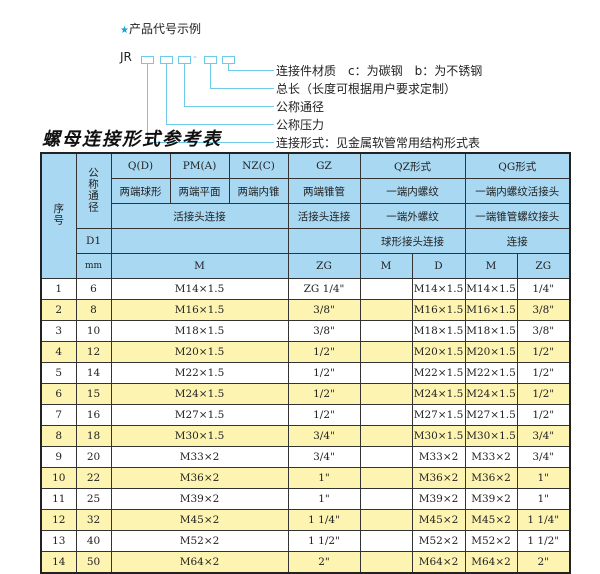  Describe the element at coordinates (491, 310) in the screenshot. I see `cell-qg-m: M16×1.5` at that location.